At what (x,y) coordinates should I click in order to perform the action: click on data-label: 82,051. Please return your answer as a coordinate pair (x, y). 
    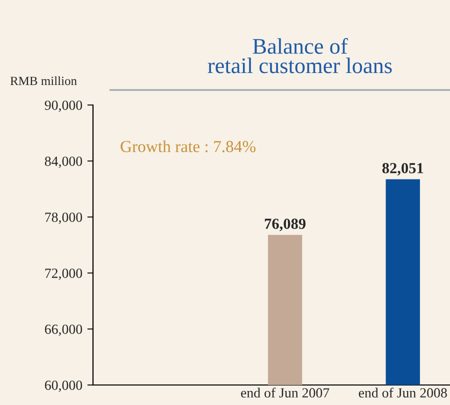
    Looking at the image, I should click on (403, 169).